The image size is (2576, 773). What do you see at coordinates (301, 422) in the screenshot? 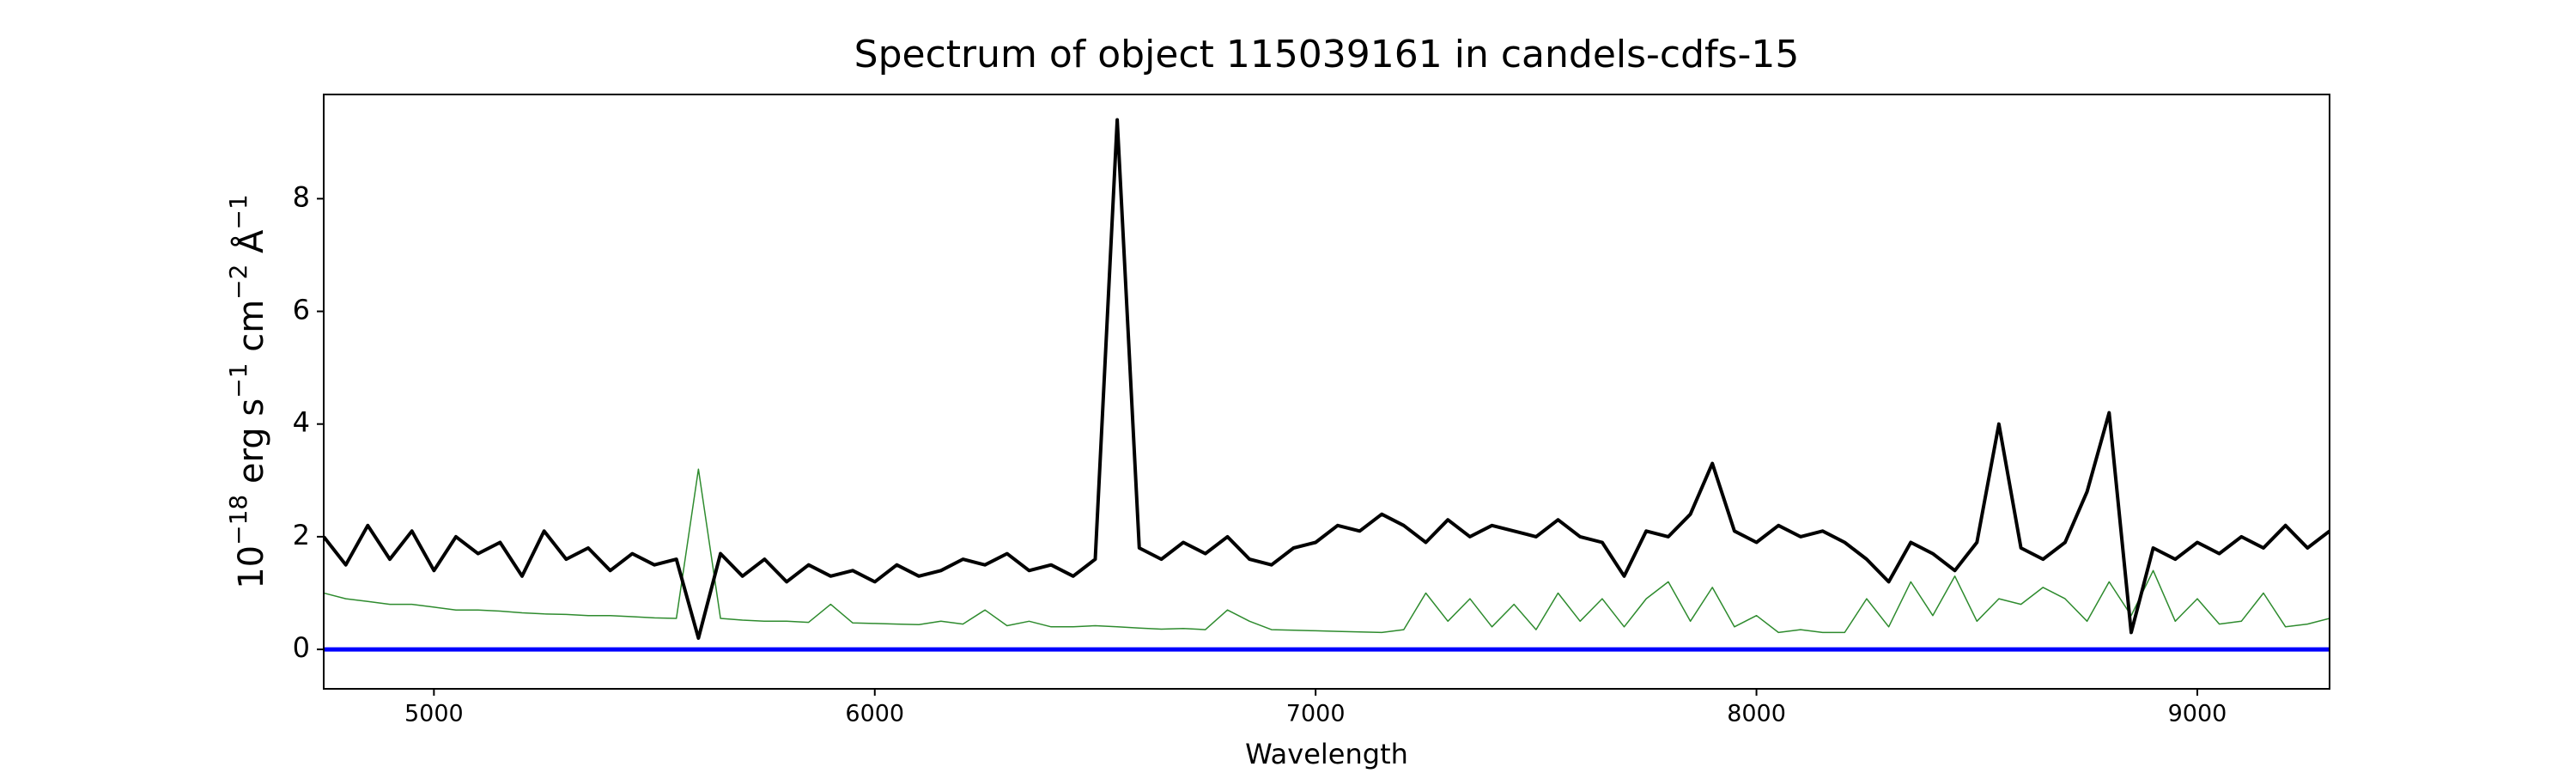
I see `y-tick-label: 4` at bounding box center [301, 422].